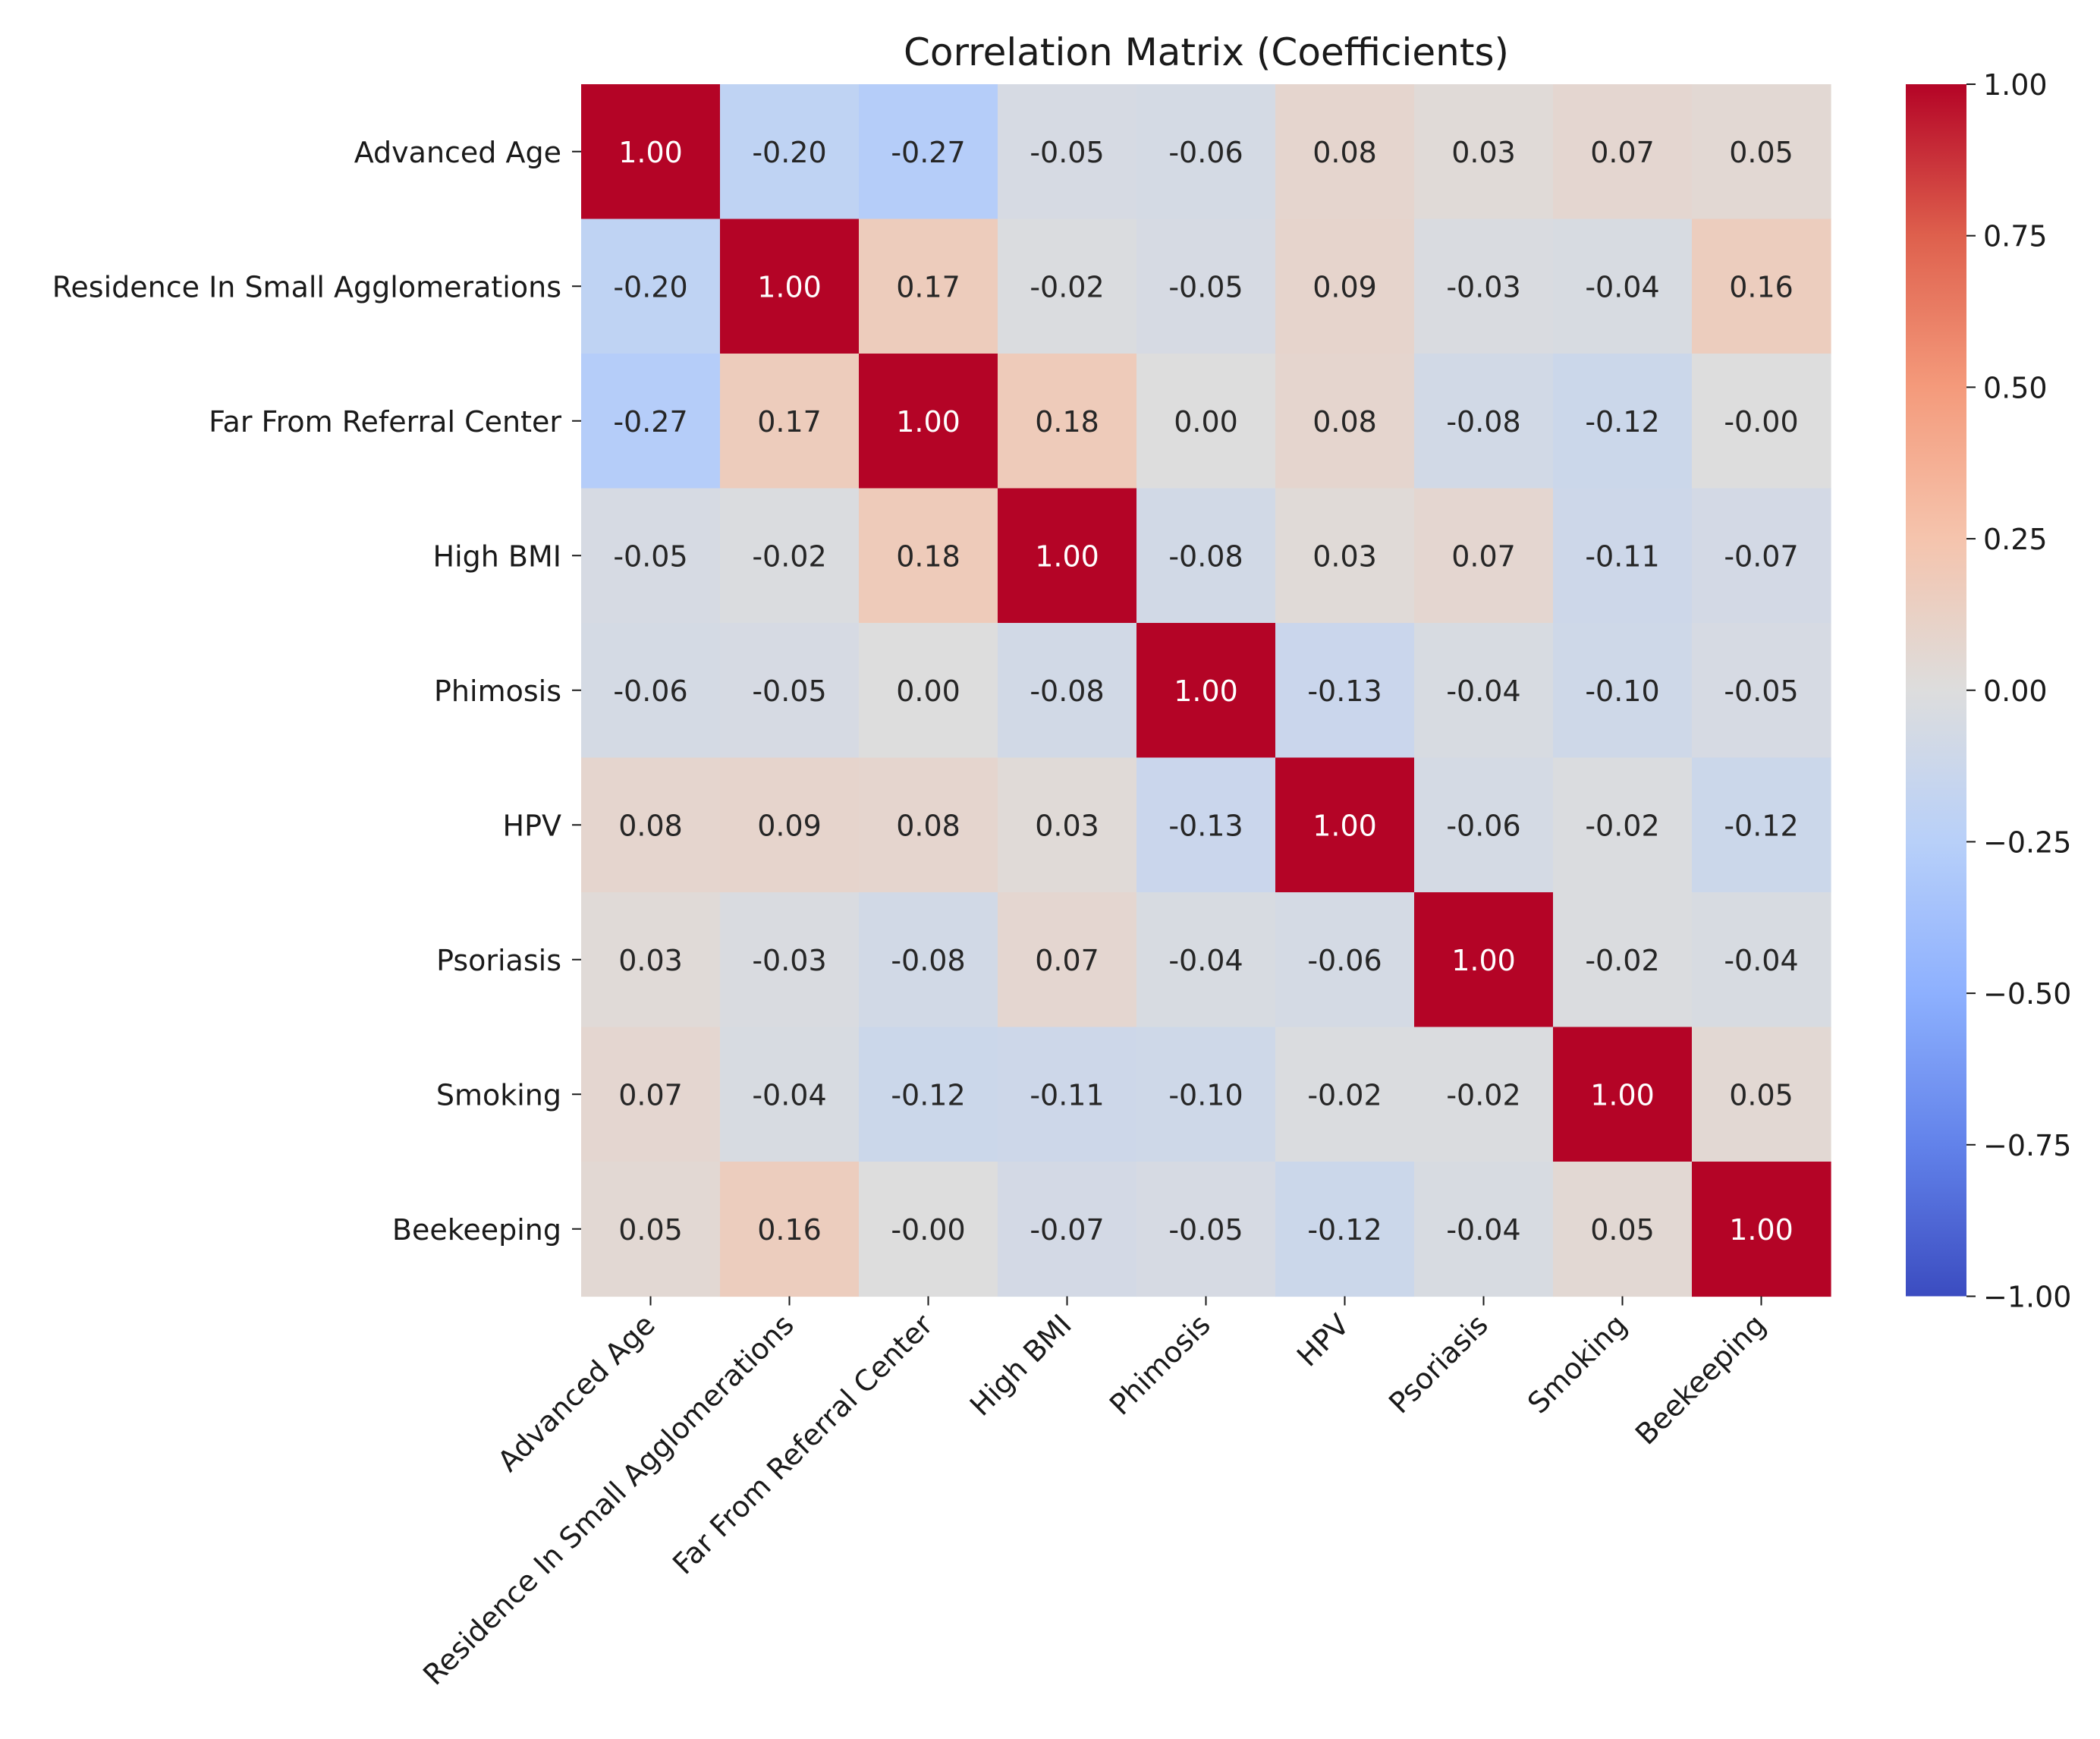  What do you see at coordinates (1936, 690) in the screenshot?
I see `colorbar-gradient` at bounding box center [1936, 690].